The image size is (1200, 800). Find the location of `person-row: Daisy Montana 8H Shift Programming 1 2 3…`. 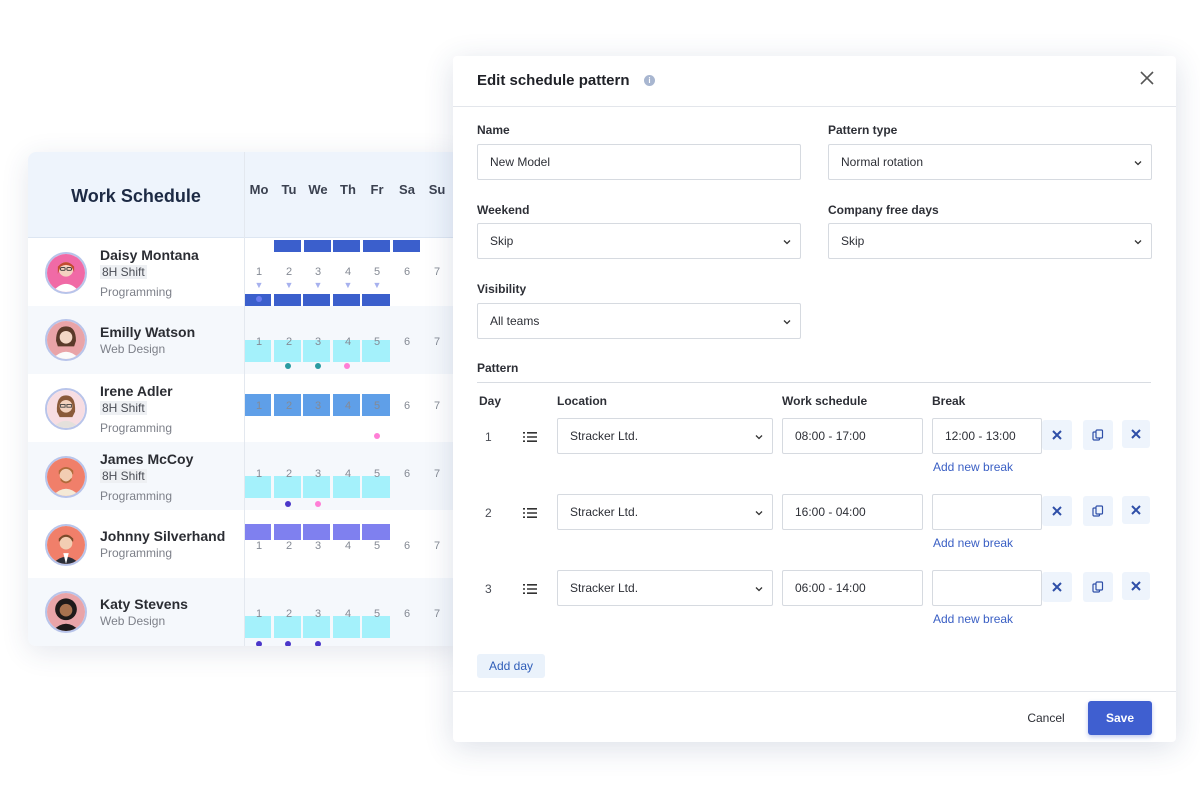

person-row: Daisy Montana 8H Shift Programming 1 2 3… is located at coordinates (244, 272).